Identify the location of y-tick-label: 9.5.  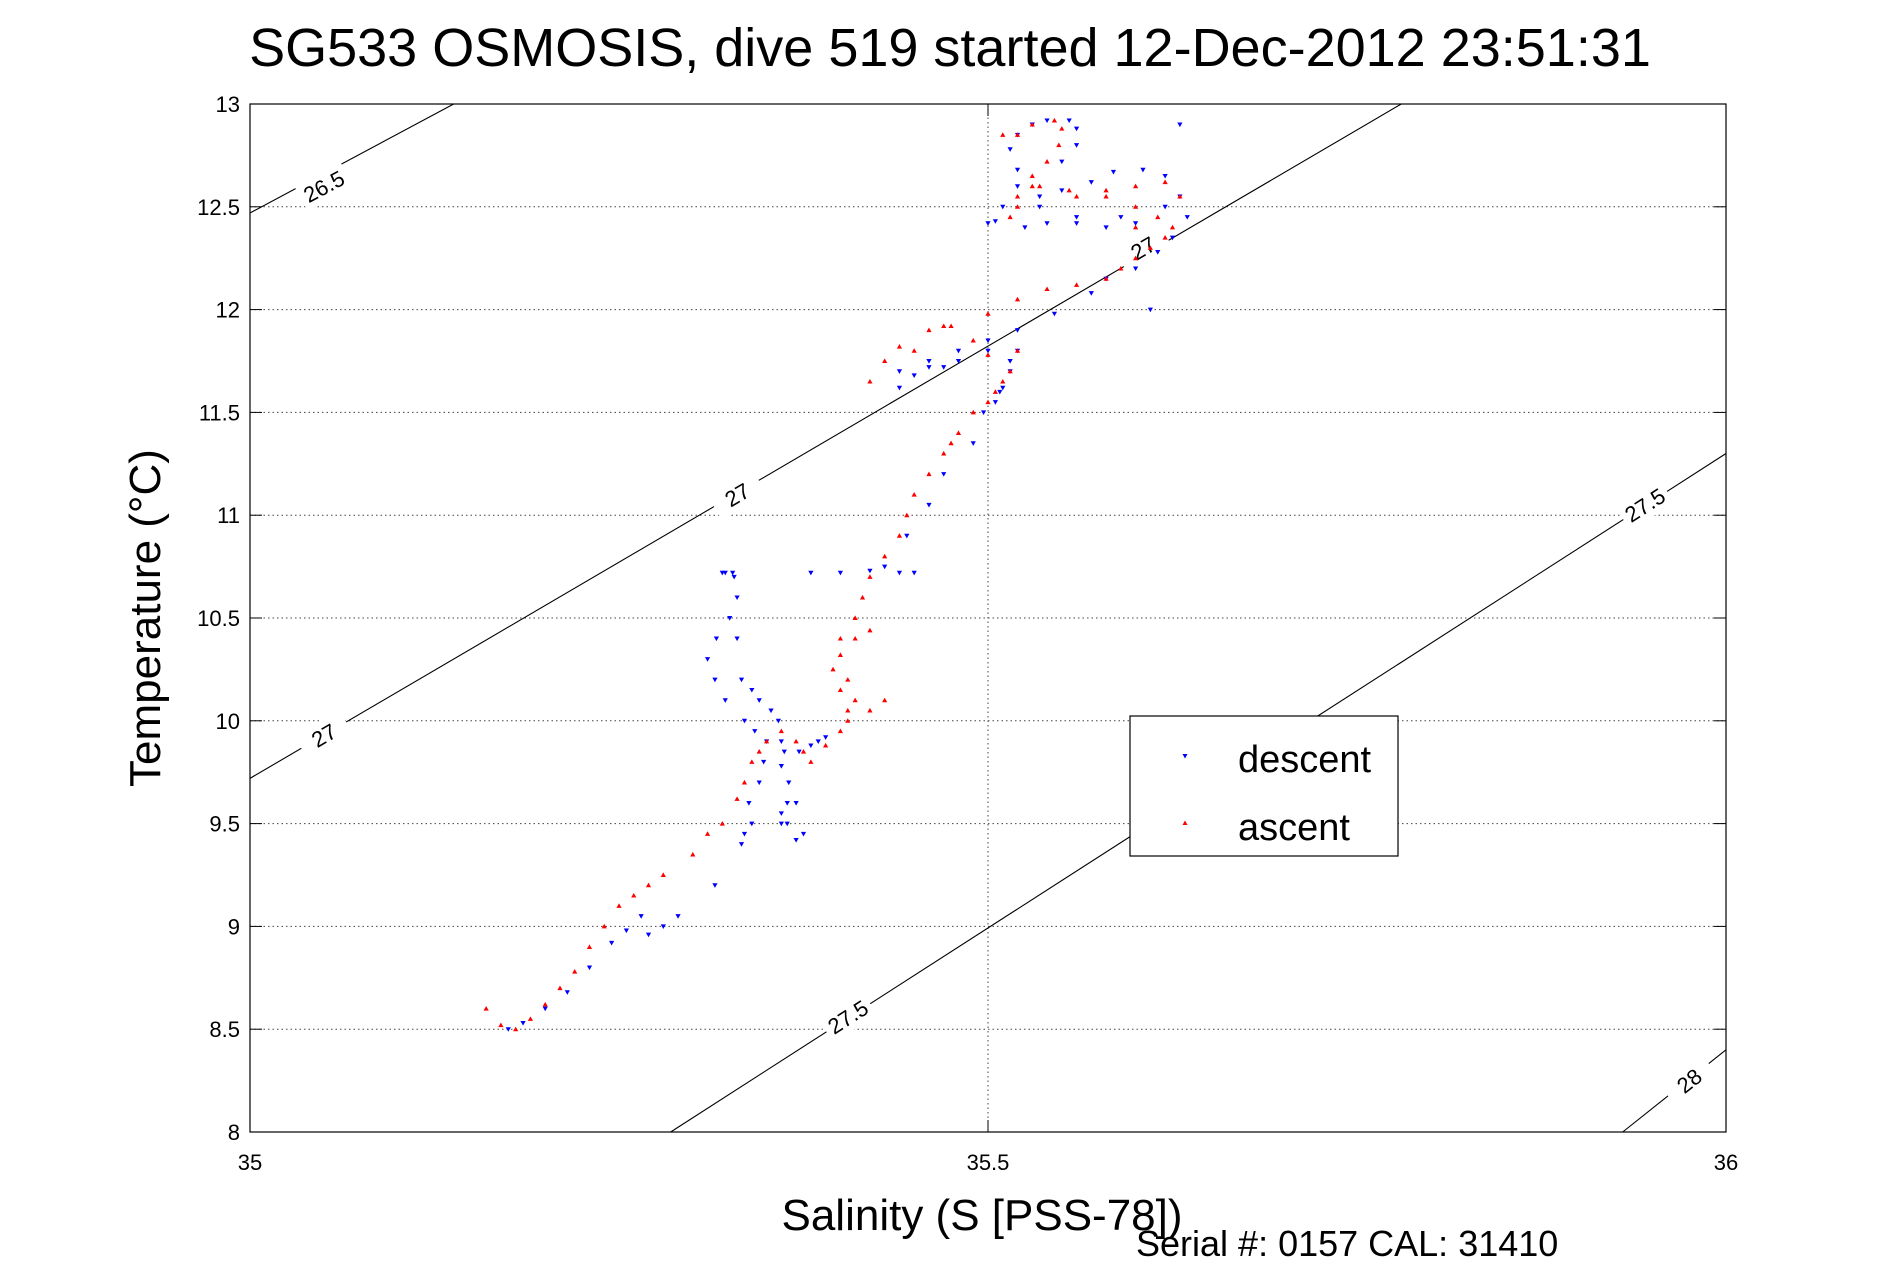
(224, 824).